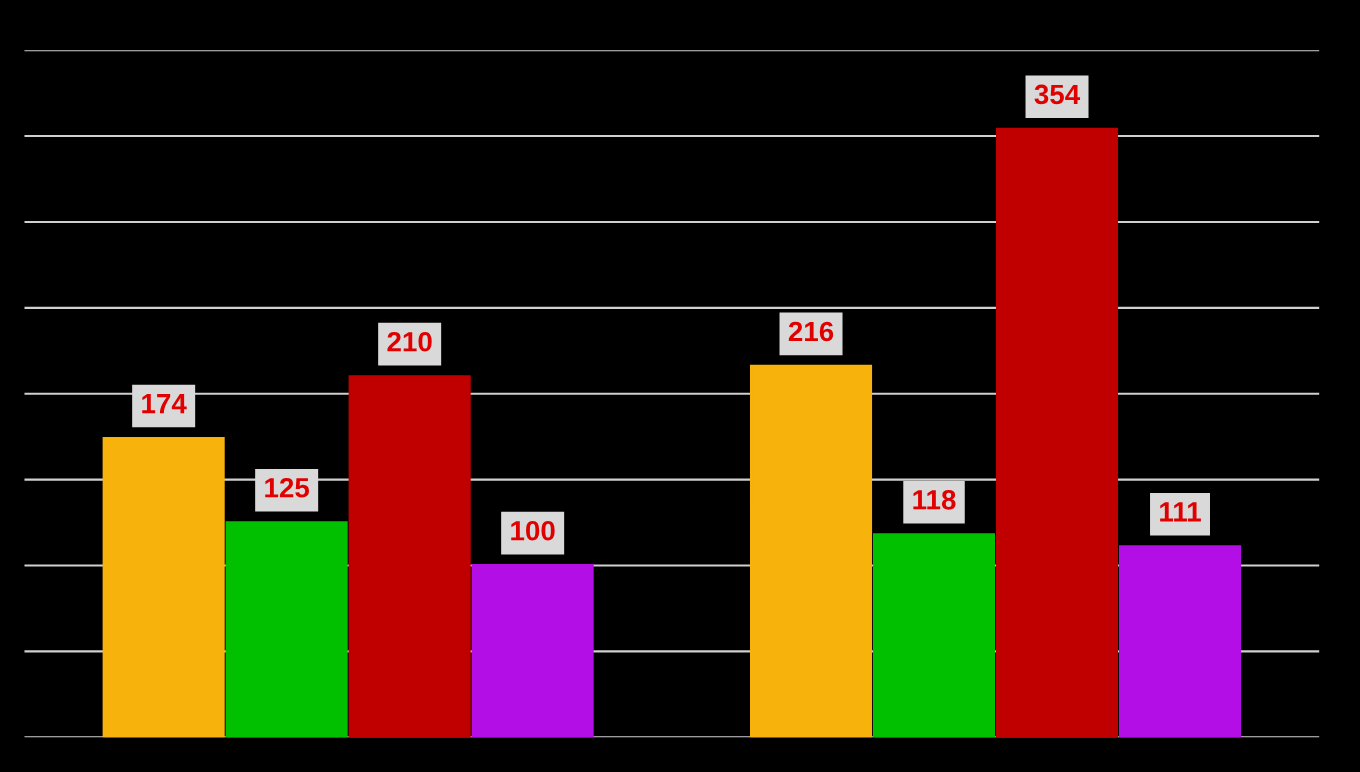 This screenshot has height=772, width=1360. What do you see at coordinates (533, 530) in the screenshot?
I see `data-label: 100` at bounding box center [533, 530].